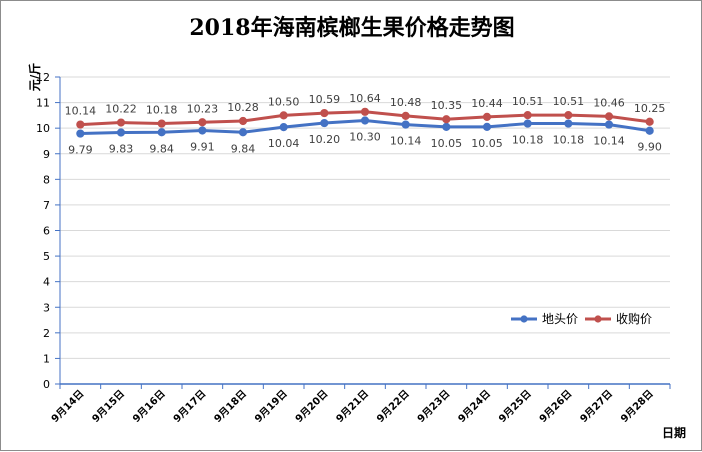 The image size is (702, 452). What do you see at coordinates (325, 99) in the screenshot?
I see `data-label: 10.59` at bounding box center [325, 99].